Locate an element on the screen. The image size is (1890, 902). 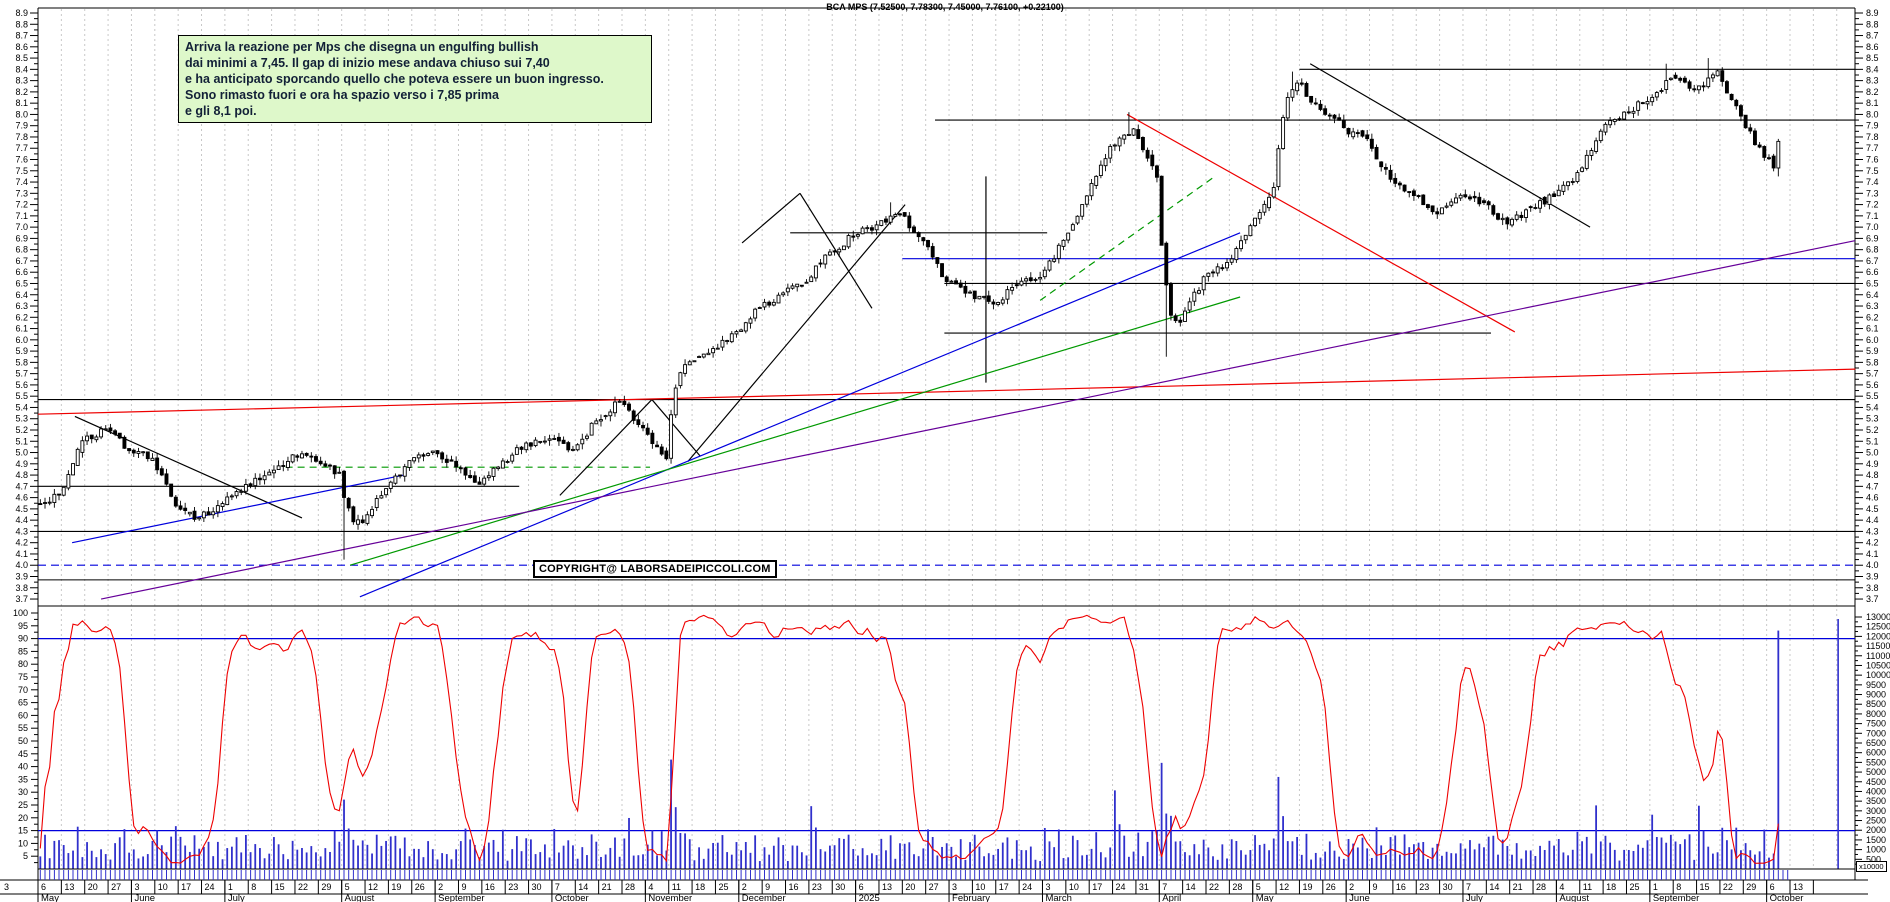
svg-text: 7.8 is located at coordinates (1872, 137).